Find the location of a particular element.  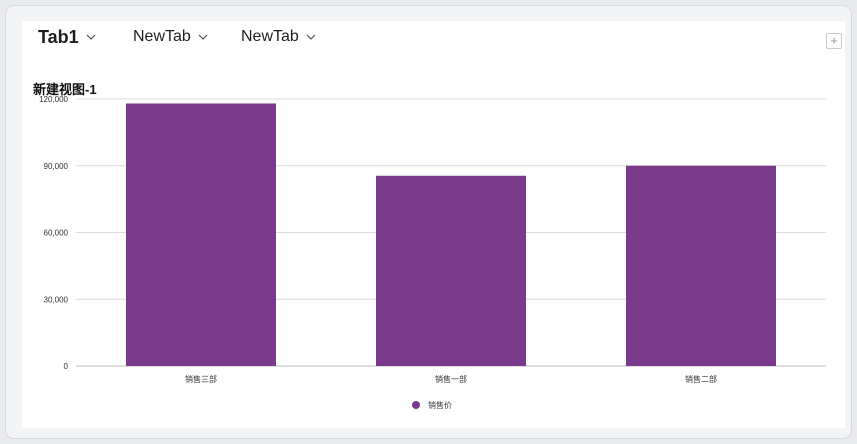

tab-label: Tab1 is located at coordinates (58, 36).